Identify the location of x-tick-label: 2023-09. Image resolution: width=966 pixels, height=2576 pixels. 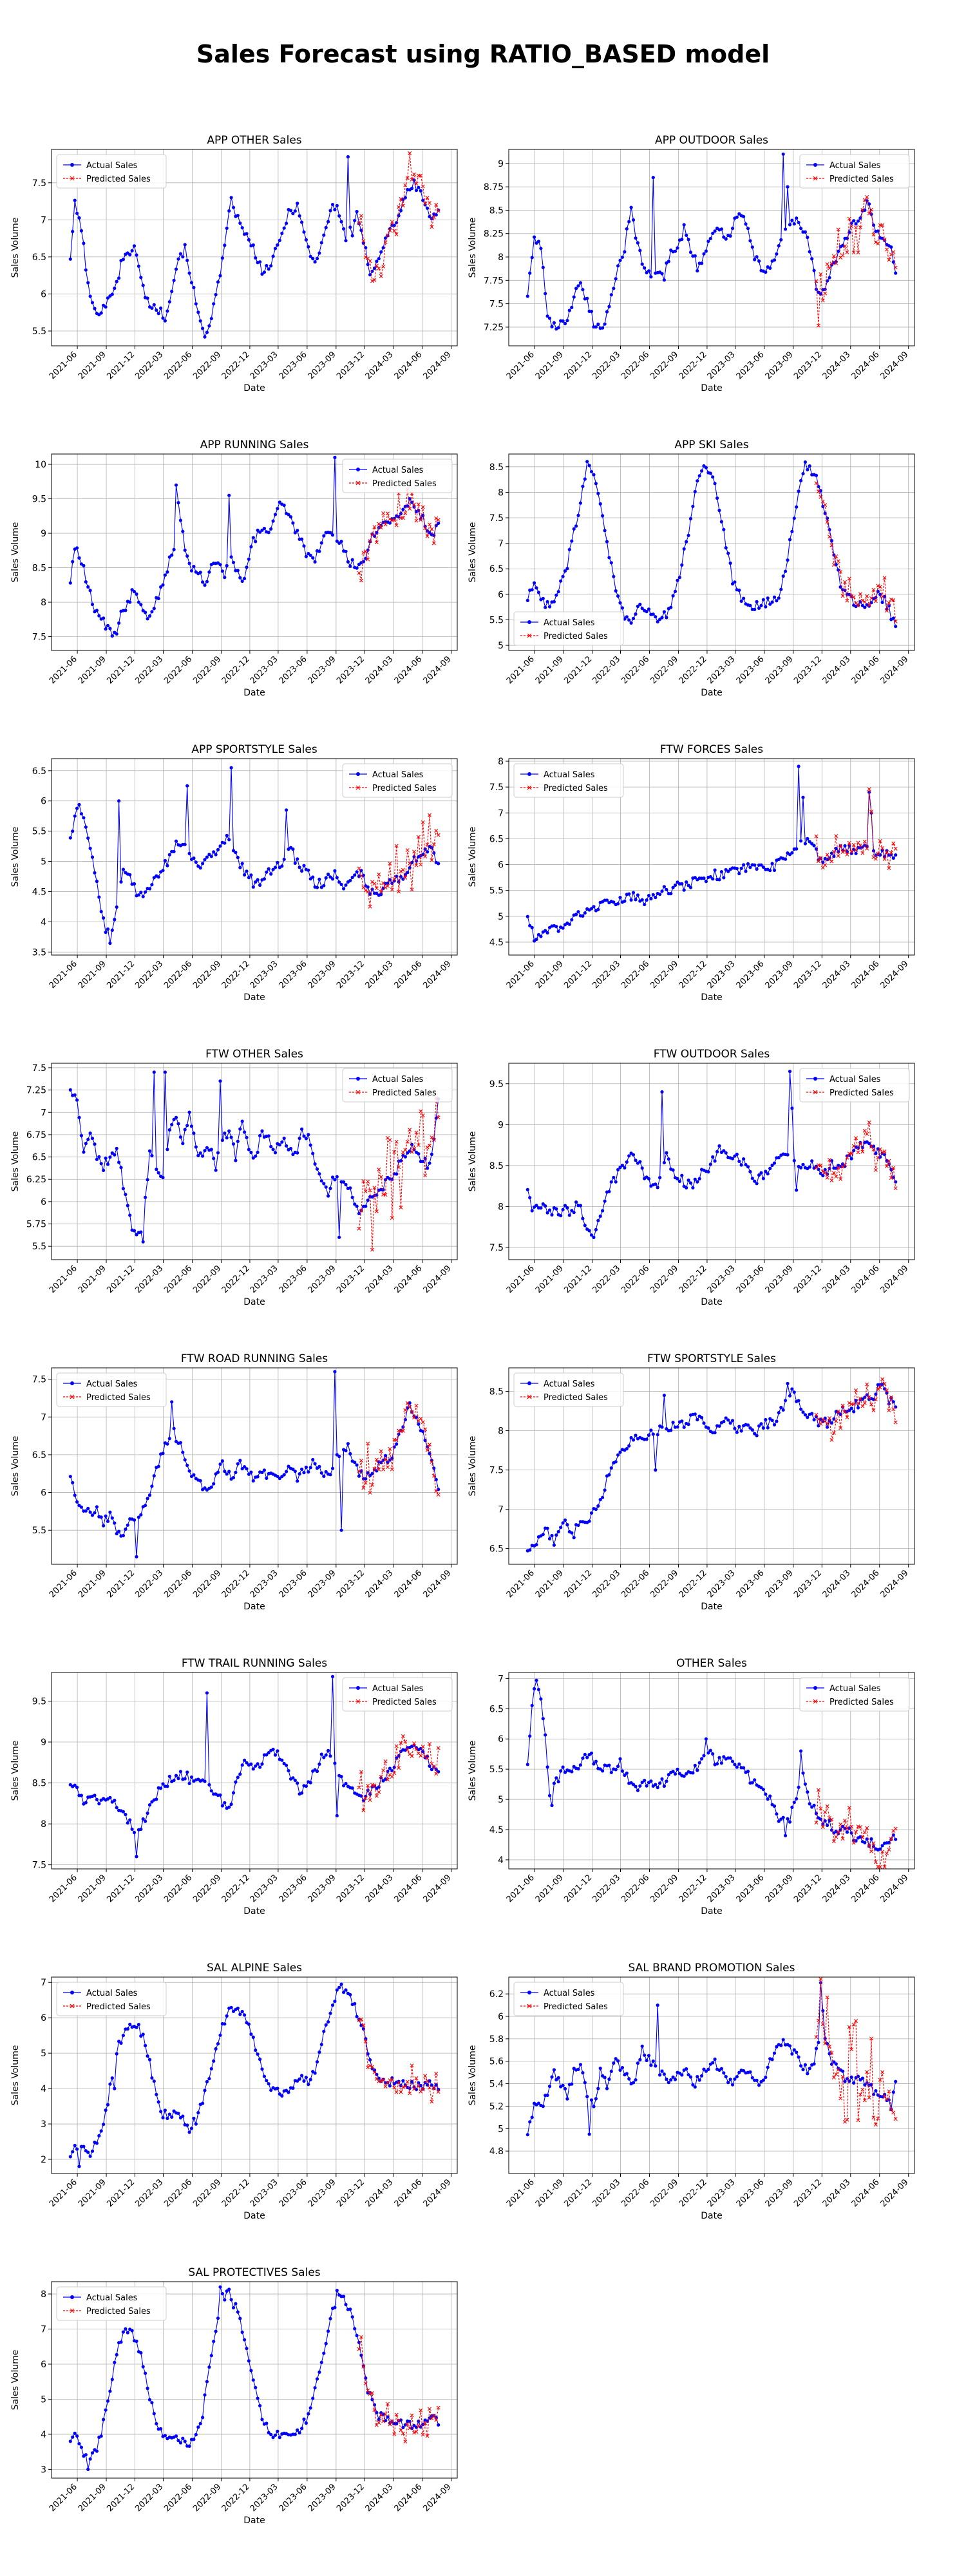
(780, 366).